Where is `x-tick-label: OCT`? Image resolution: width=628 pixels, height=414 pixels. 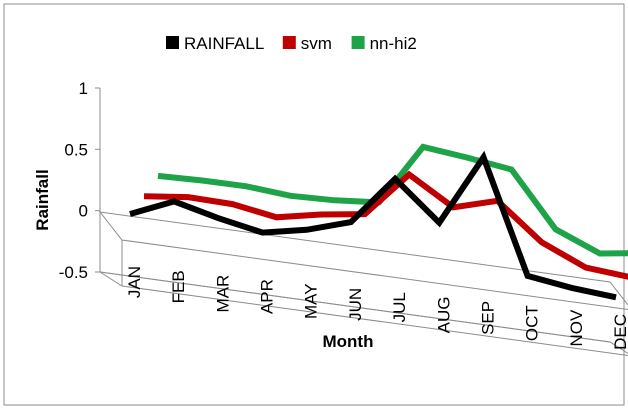
x-tick-label: OCT is located at coordinates (532, 323).